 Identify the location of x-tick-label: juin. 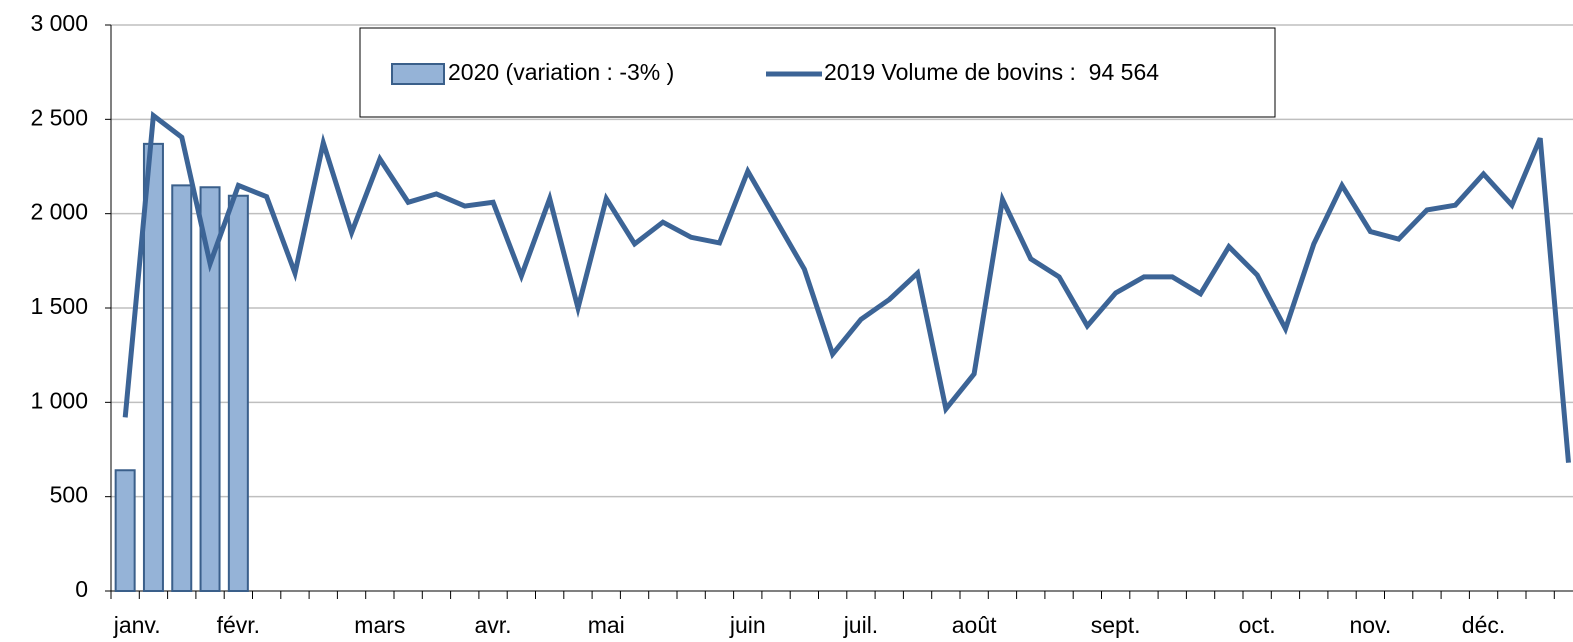
(747, 625).